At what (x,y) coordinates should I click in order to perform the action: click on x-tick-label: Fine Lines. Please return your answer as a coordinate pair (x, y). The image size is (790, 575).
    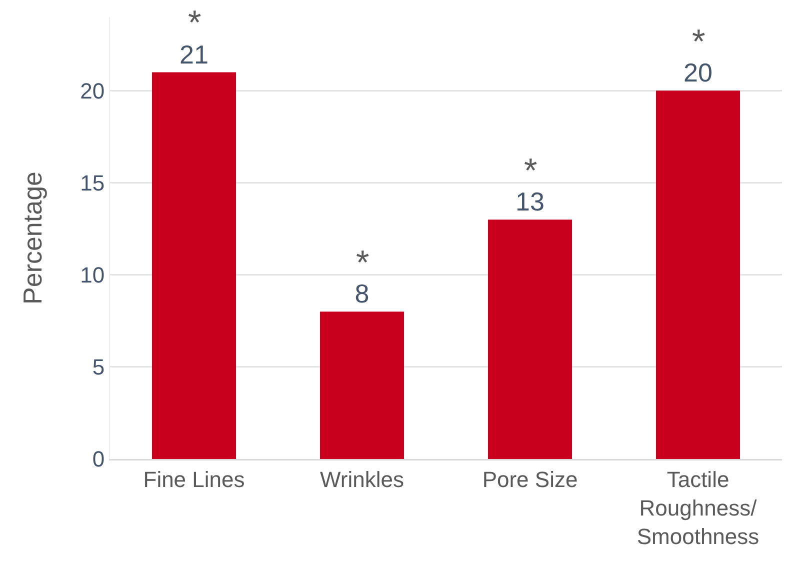
    Looking at the image, I should click on (194, 479).